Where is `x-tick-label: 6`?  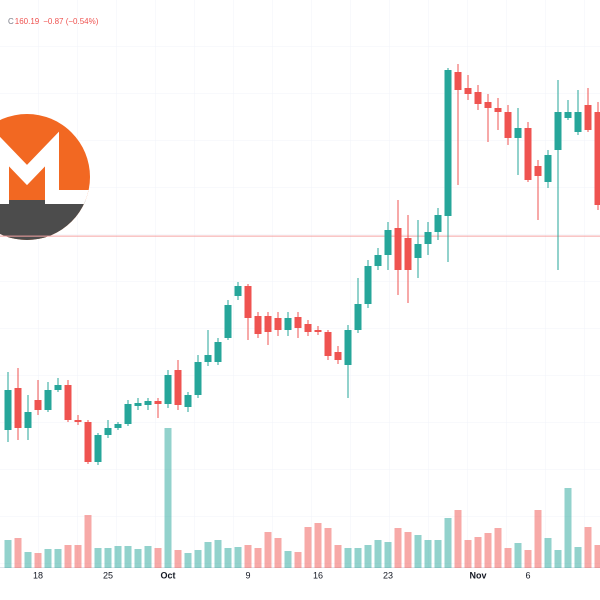
x-tick-label: 6 is located at coordinates (527, 575).